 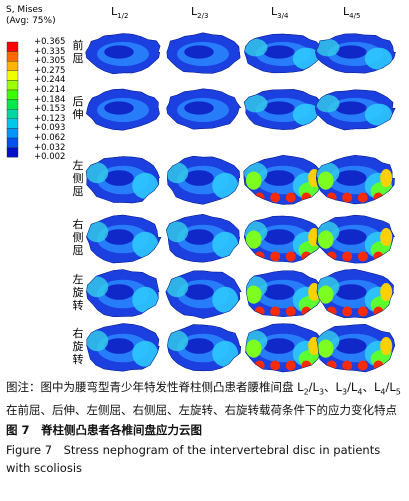 What do you see at coordinates (24, 10) in the screenshot?
I see `legend-title: S, Mises` at bounding box center [24, 10].